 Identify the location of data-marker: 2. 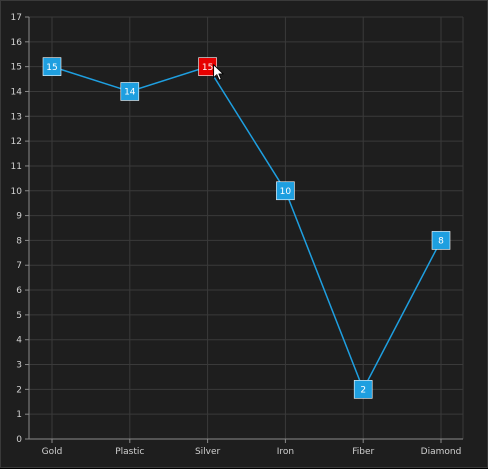
(363, 389).